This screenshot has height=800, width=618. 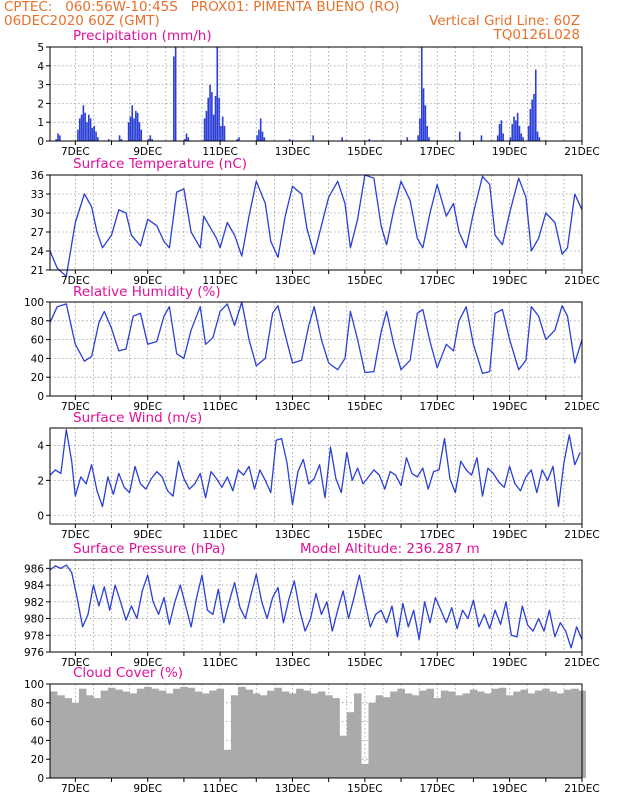 I want to click on panel-title: Relative Humidity (%), so click(x=147, y=292).